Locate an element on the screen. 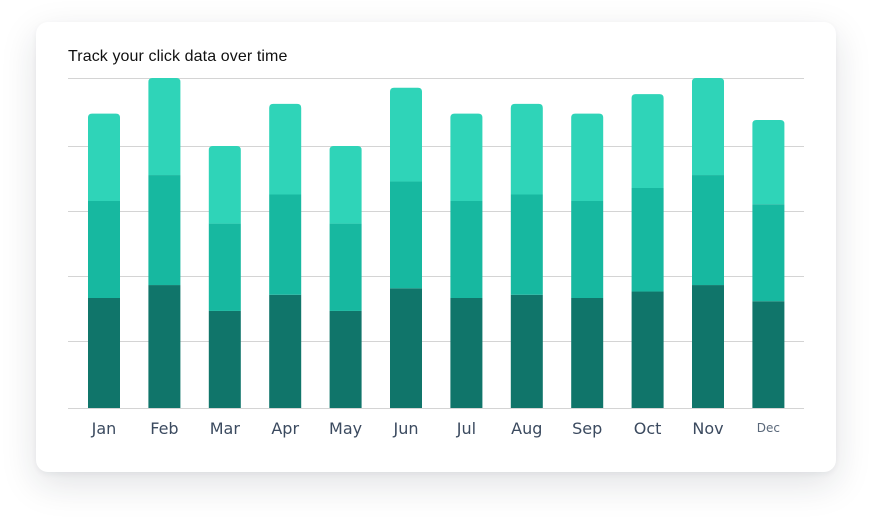 The width and height of the screenshot is (872, 532). x-tick-mar: Mar is located at coordinates (225, 428).